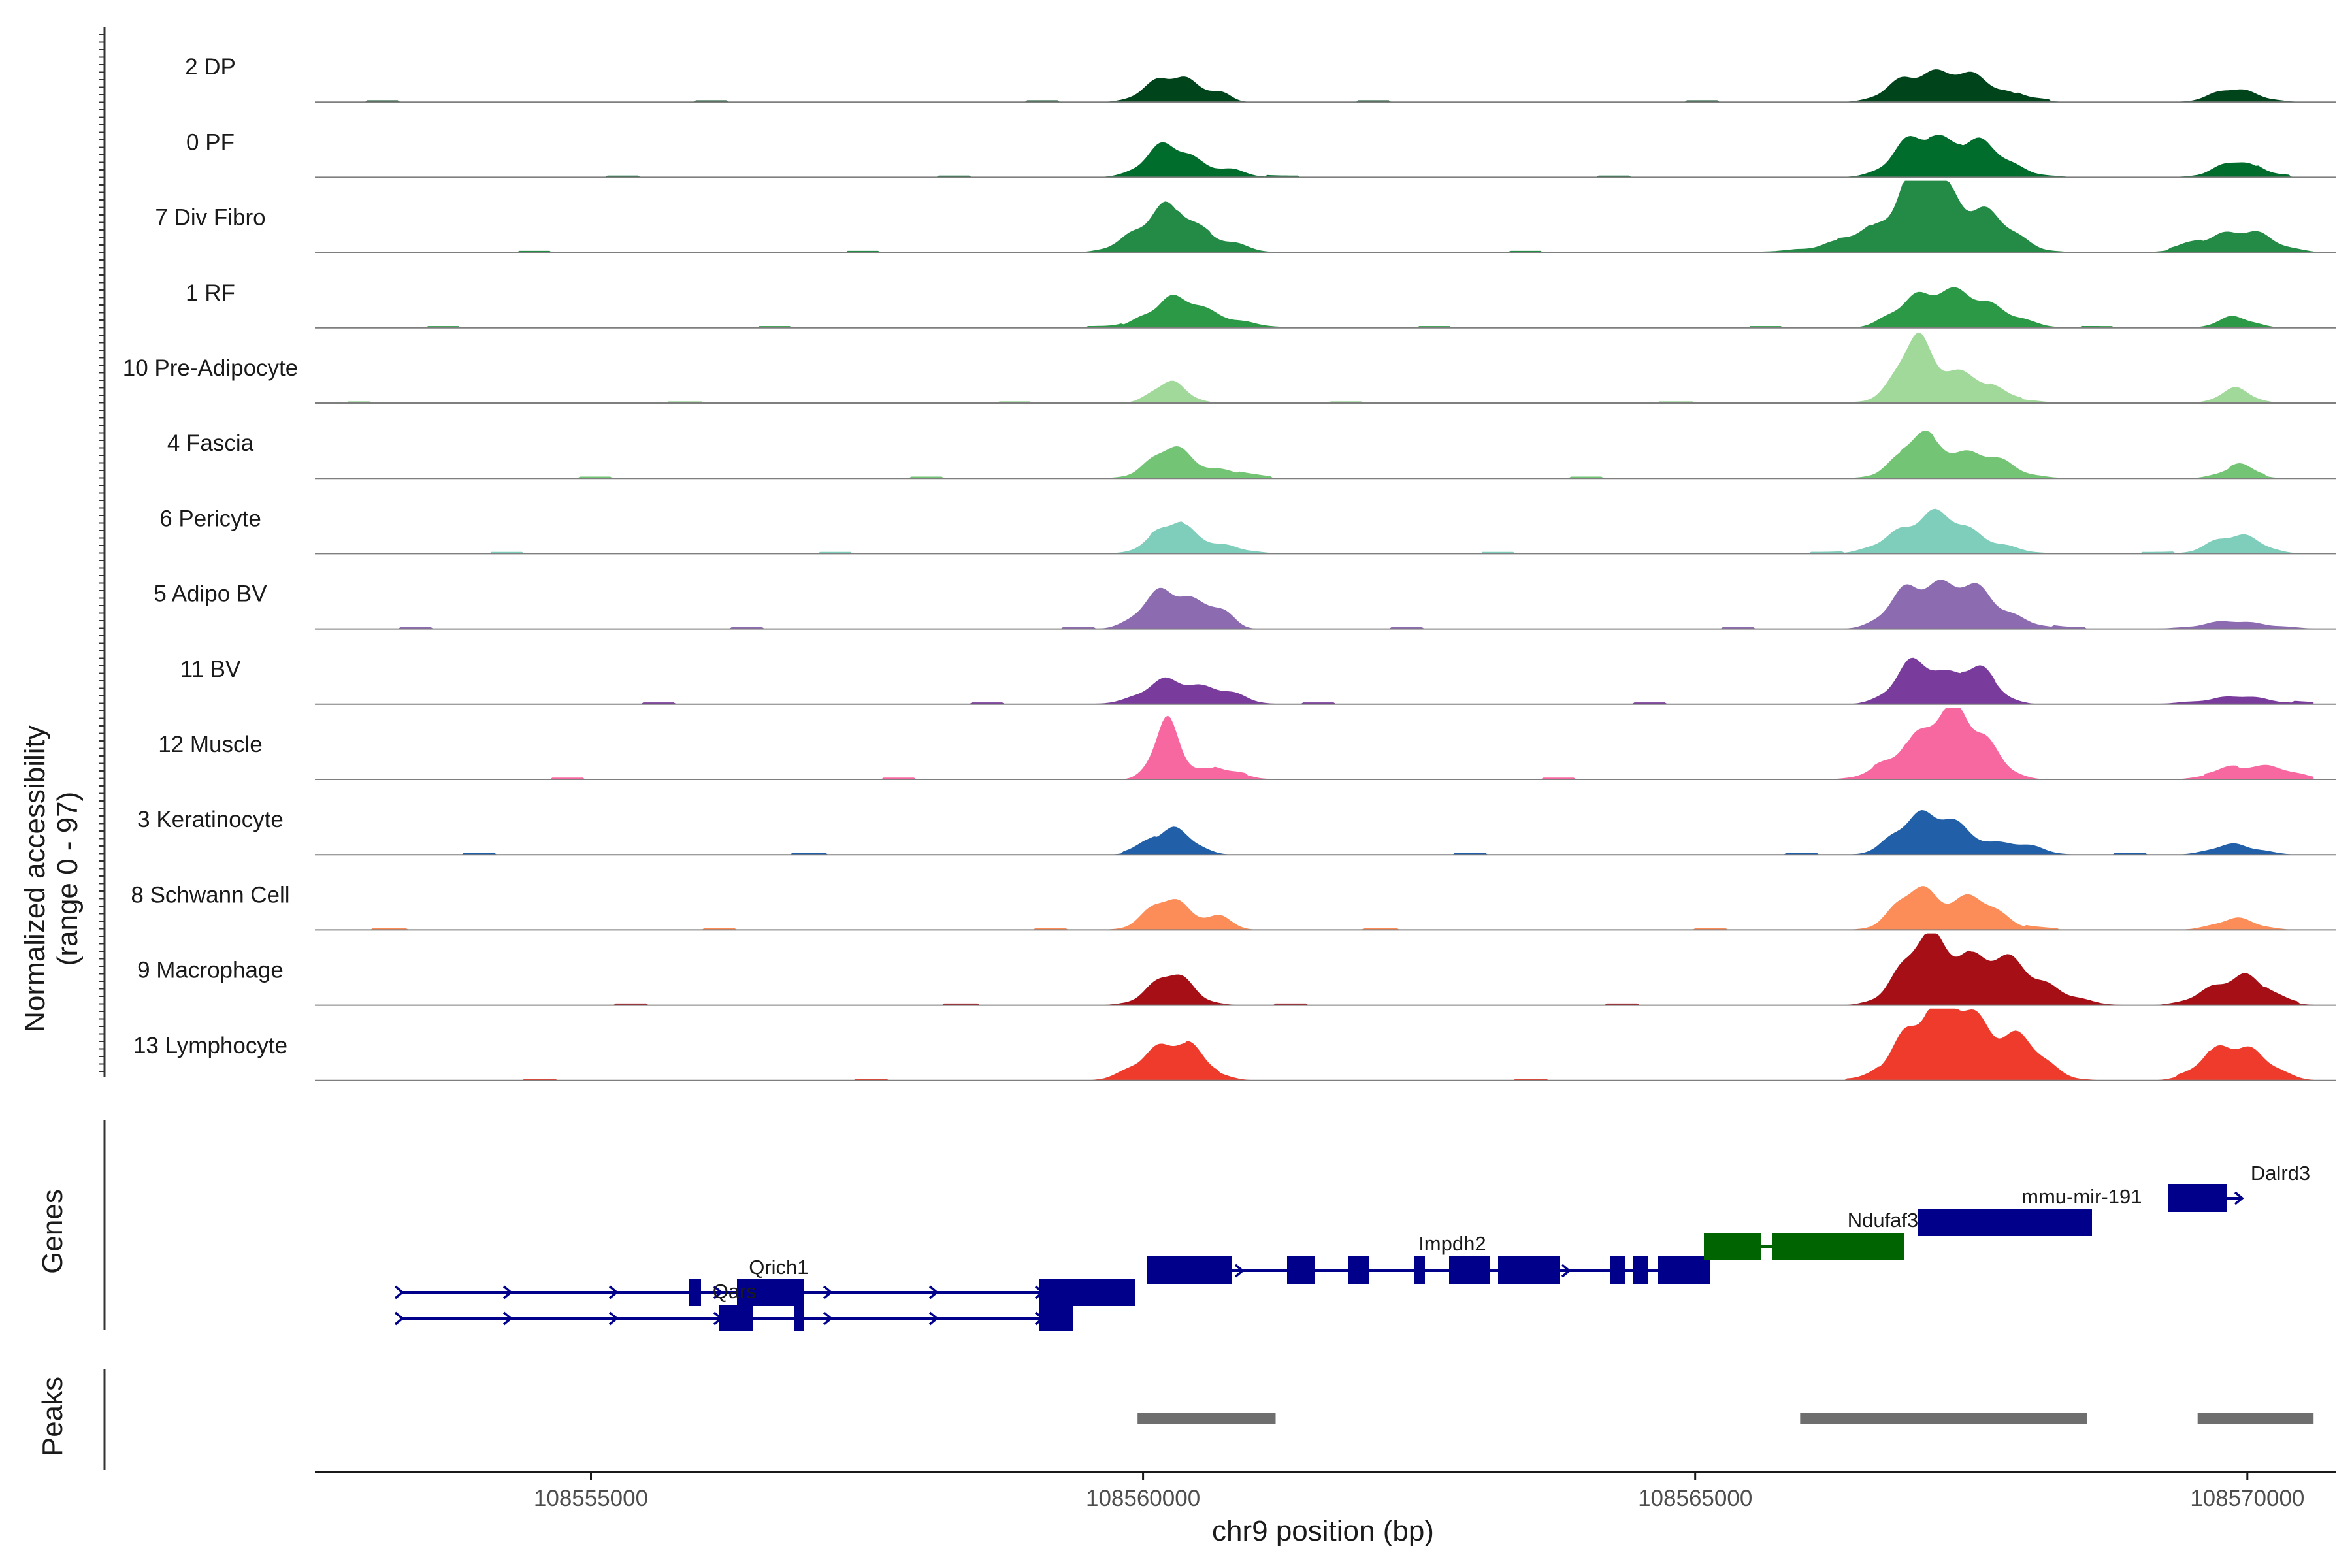 Image resolution: width=2352 pixels, height=1568 pixels. I want to click on track: 5 Adipo BV, so click(1245, 605).